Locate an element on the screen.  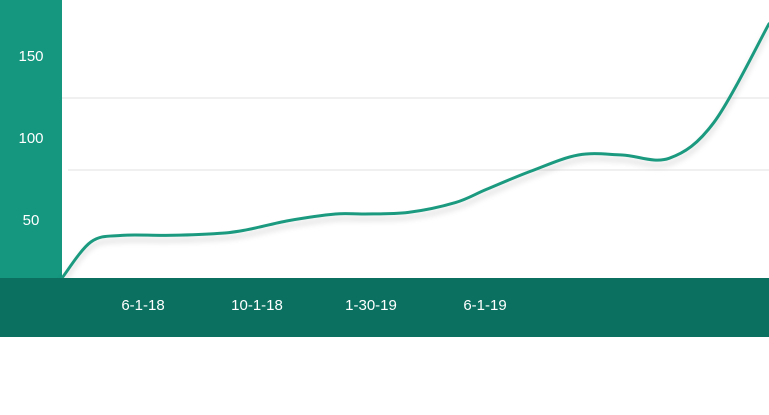
x-tick-label: 10-1-18 is located at coordinates (257, 305).